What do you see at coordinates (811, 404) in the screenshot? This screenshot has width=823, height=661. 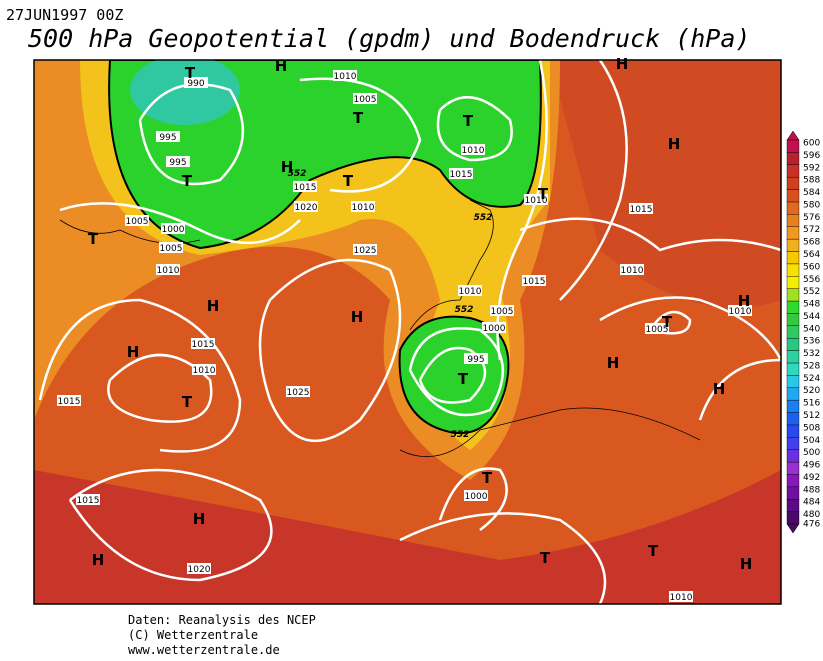 I see `colorbar-tick-label: 516` at bounding box center [811, 404].